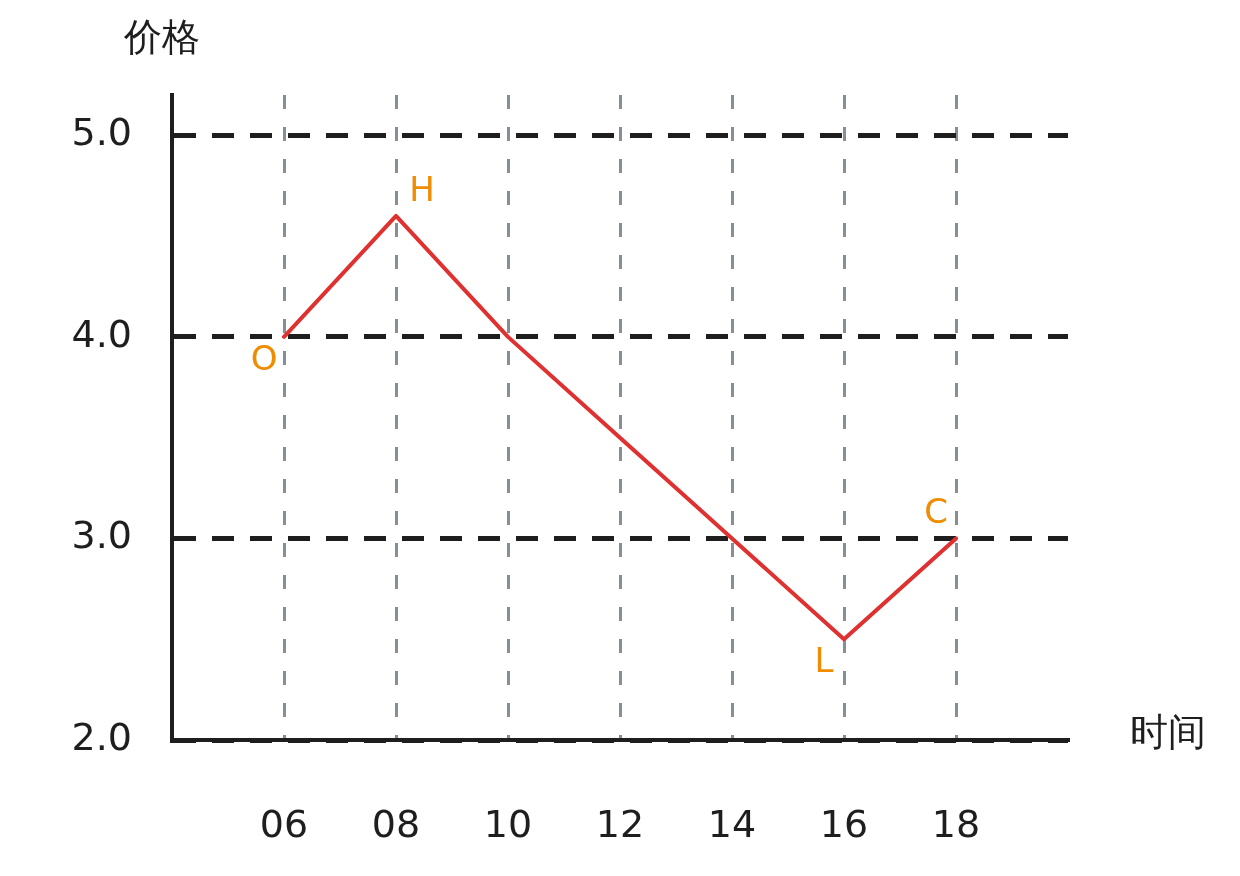  I want to click on x-tick-label: 06, so click(284, 823).